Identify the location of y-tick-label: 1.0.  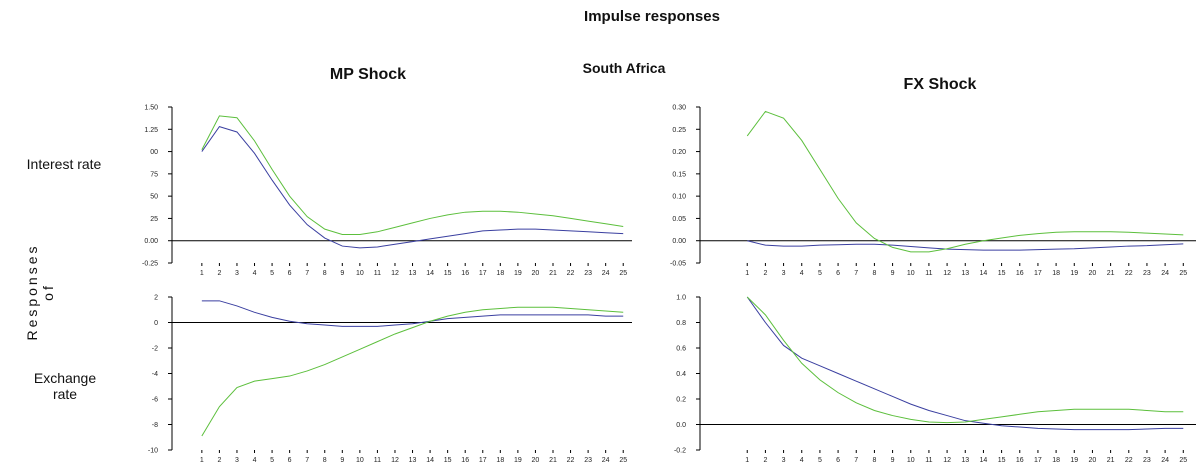
(681, 298).